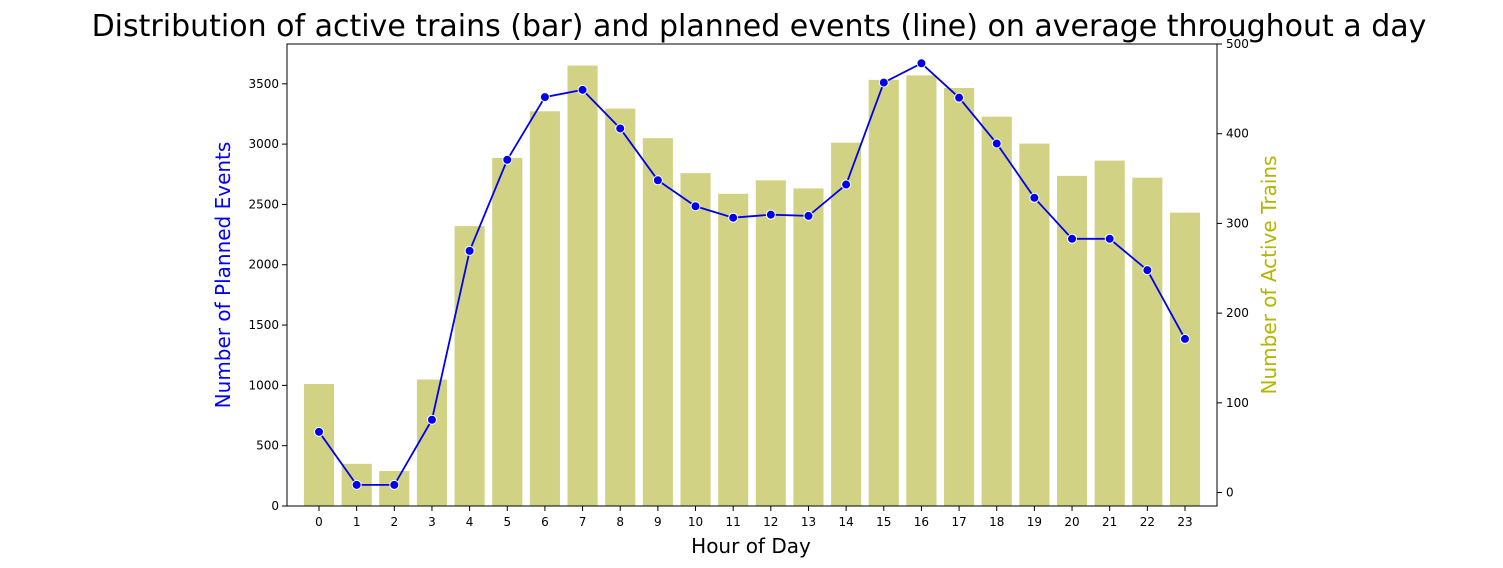 The image size is (1503, 568). Describe the element at coordinates (733, 522) in the screenshot. I see `x-tick-label: 11` at that location.